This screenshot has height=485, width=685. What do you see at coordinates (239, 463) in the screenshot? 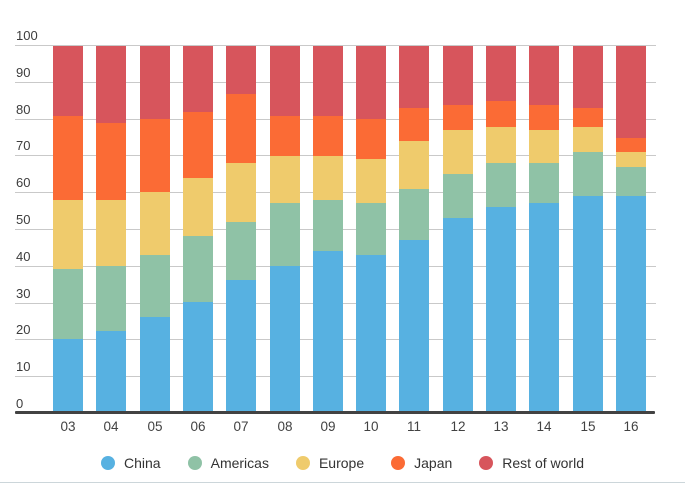
I see `legend-item-label: Americas` at bounding box center [239, 463].